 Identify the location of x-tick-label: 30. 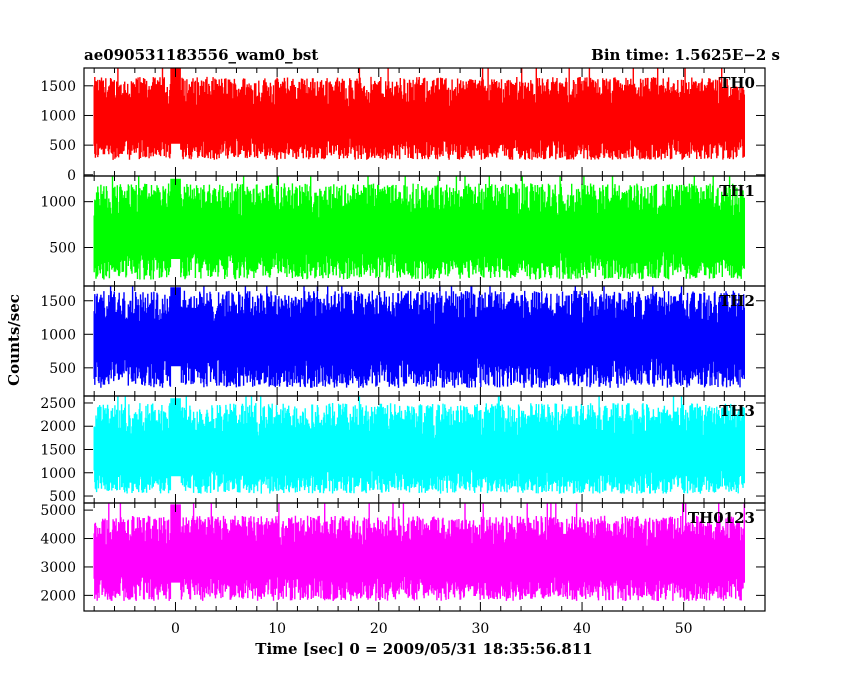
(480, 629).